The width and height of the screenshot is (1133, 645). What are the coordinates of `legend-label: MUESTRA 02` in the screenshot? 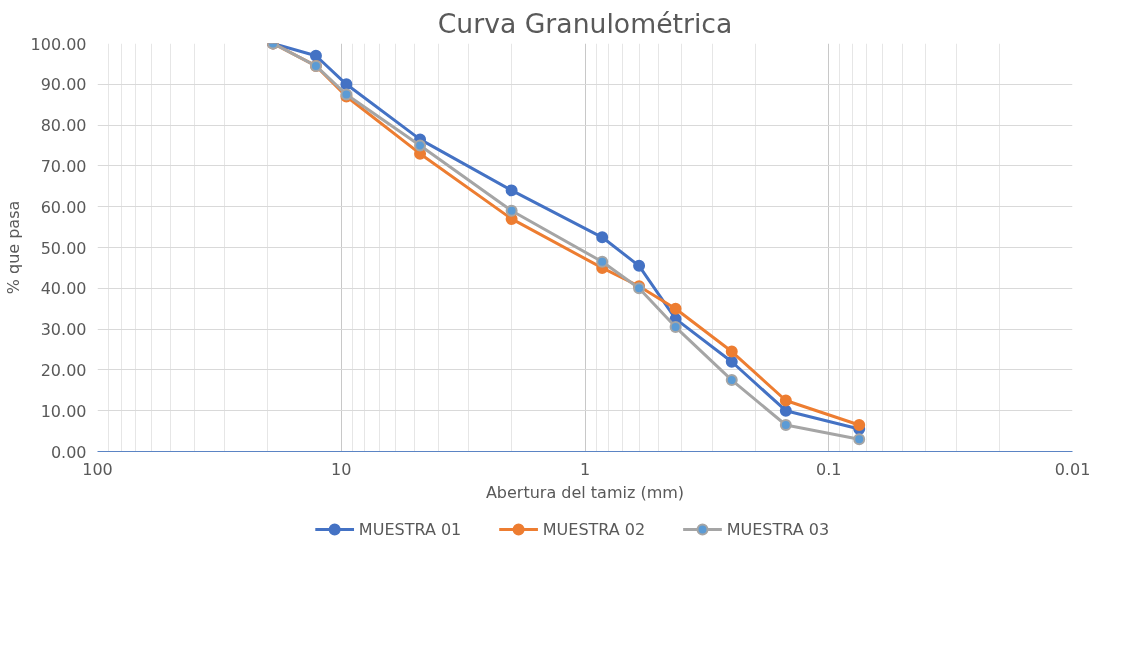 It's located at (594, 529).